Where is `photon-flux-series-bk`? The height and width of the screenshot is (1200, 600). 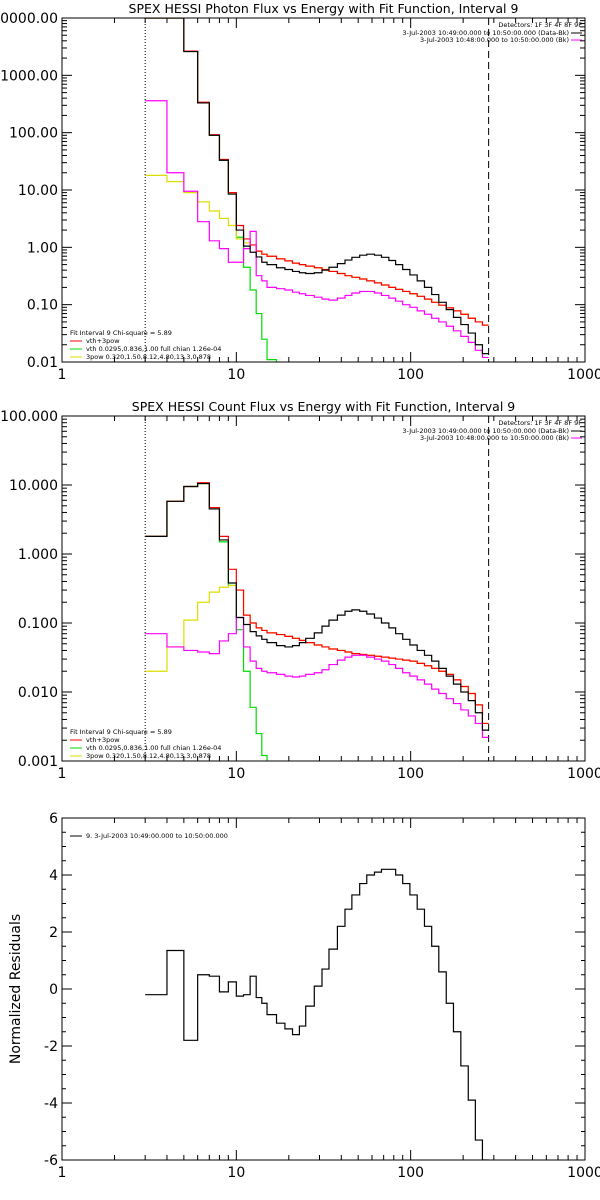 photon-flux-series-bk is located at coordinates (317, 229).